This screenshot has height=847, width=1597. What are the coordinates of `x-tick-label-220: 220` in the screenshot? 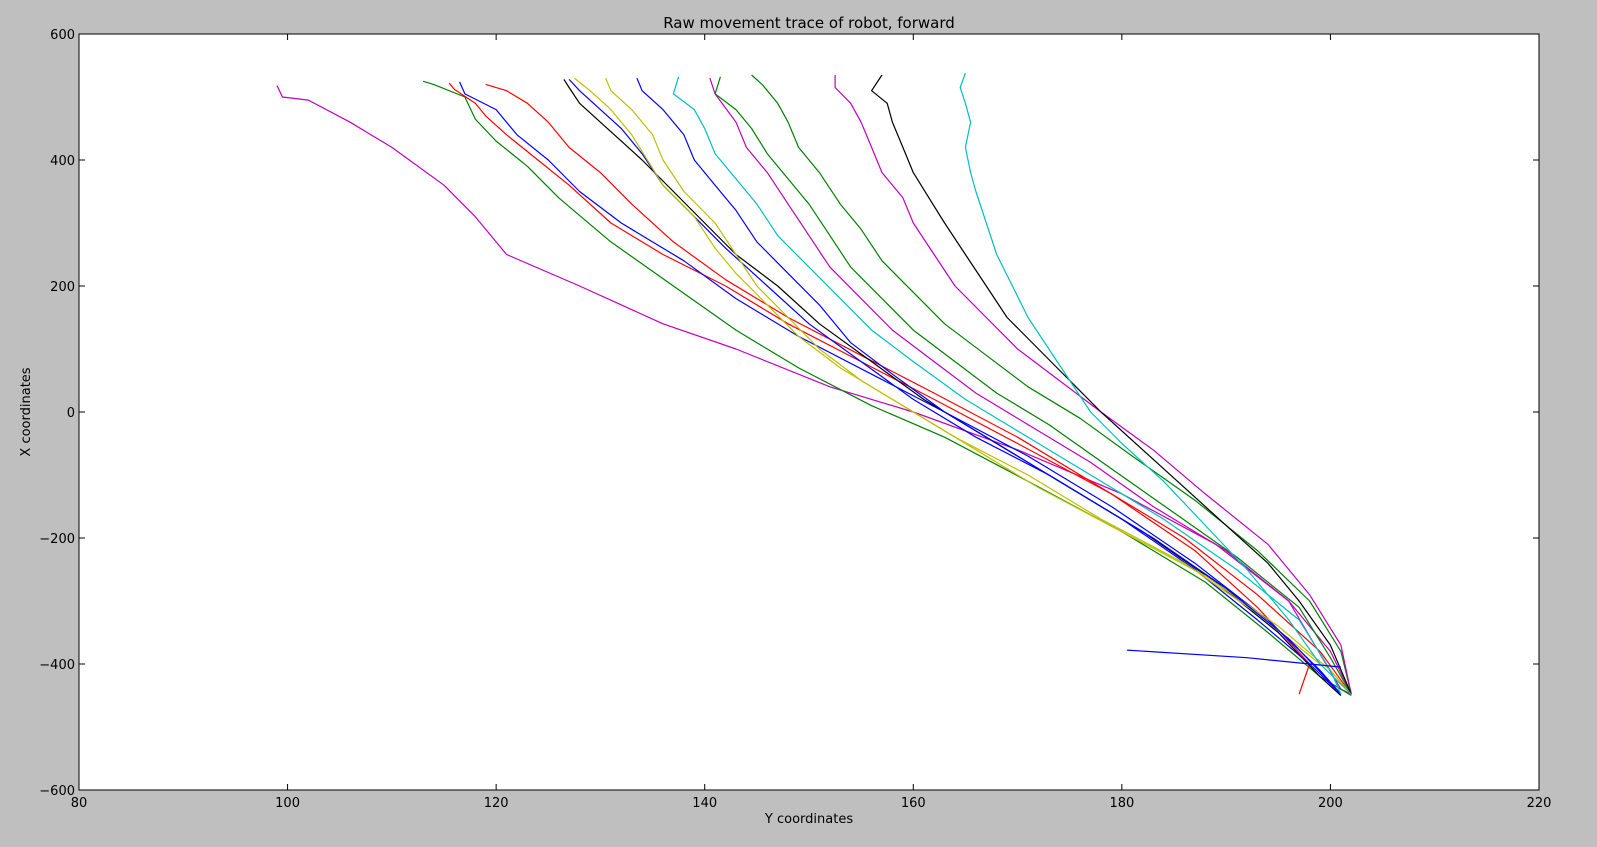 It's located at (1539, 803).